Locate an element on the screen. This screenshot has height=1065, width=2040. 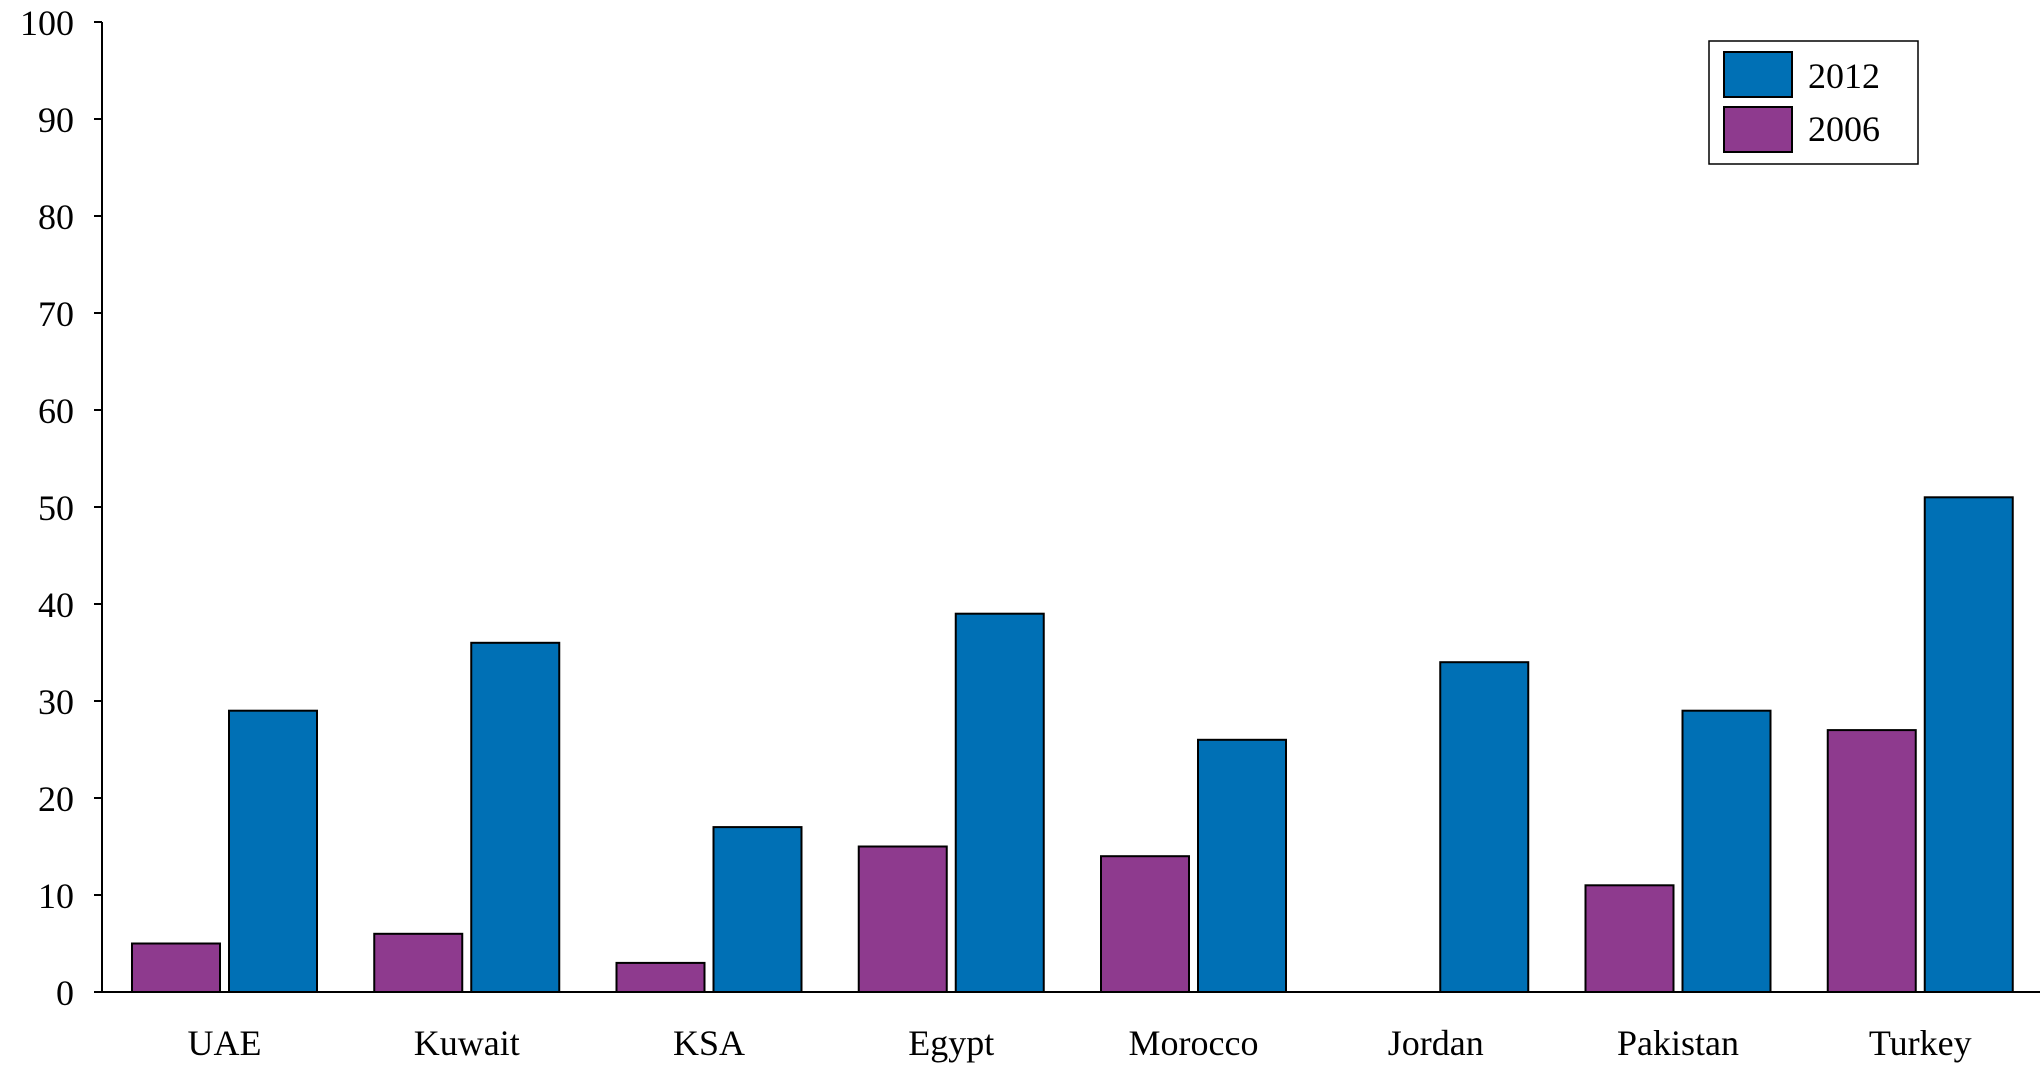
bar-egypt-2012 is located at coordinates (999, 802).